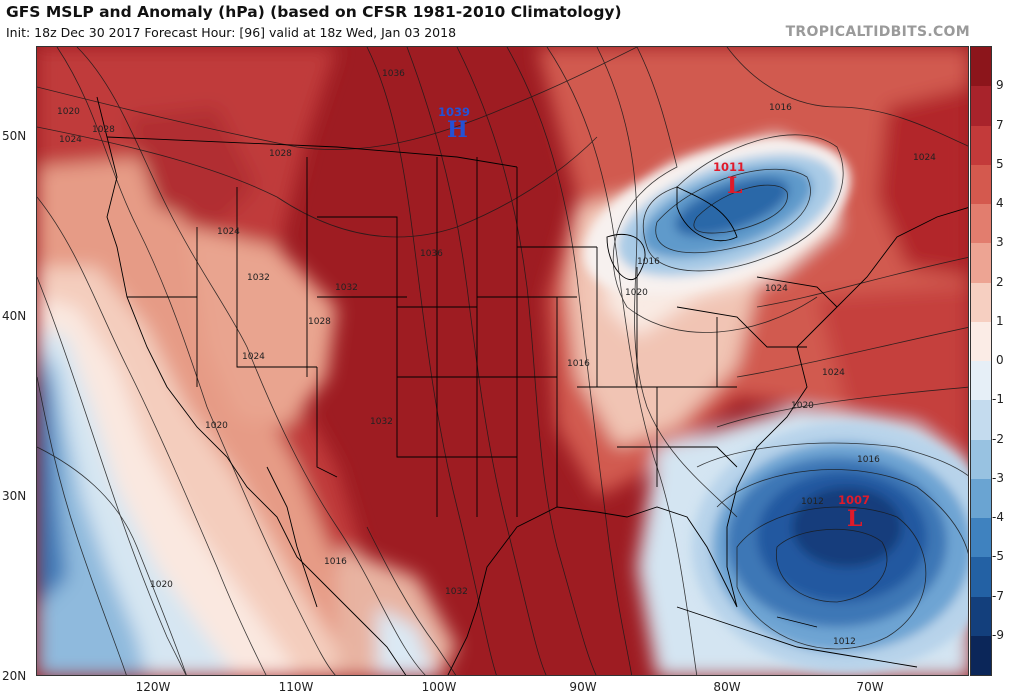 The width and height of the screenshot is (1024, 696). I want to click on low-pressure-value-greatlakes: 1011, so click(729, 167).